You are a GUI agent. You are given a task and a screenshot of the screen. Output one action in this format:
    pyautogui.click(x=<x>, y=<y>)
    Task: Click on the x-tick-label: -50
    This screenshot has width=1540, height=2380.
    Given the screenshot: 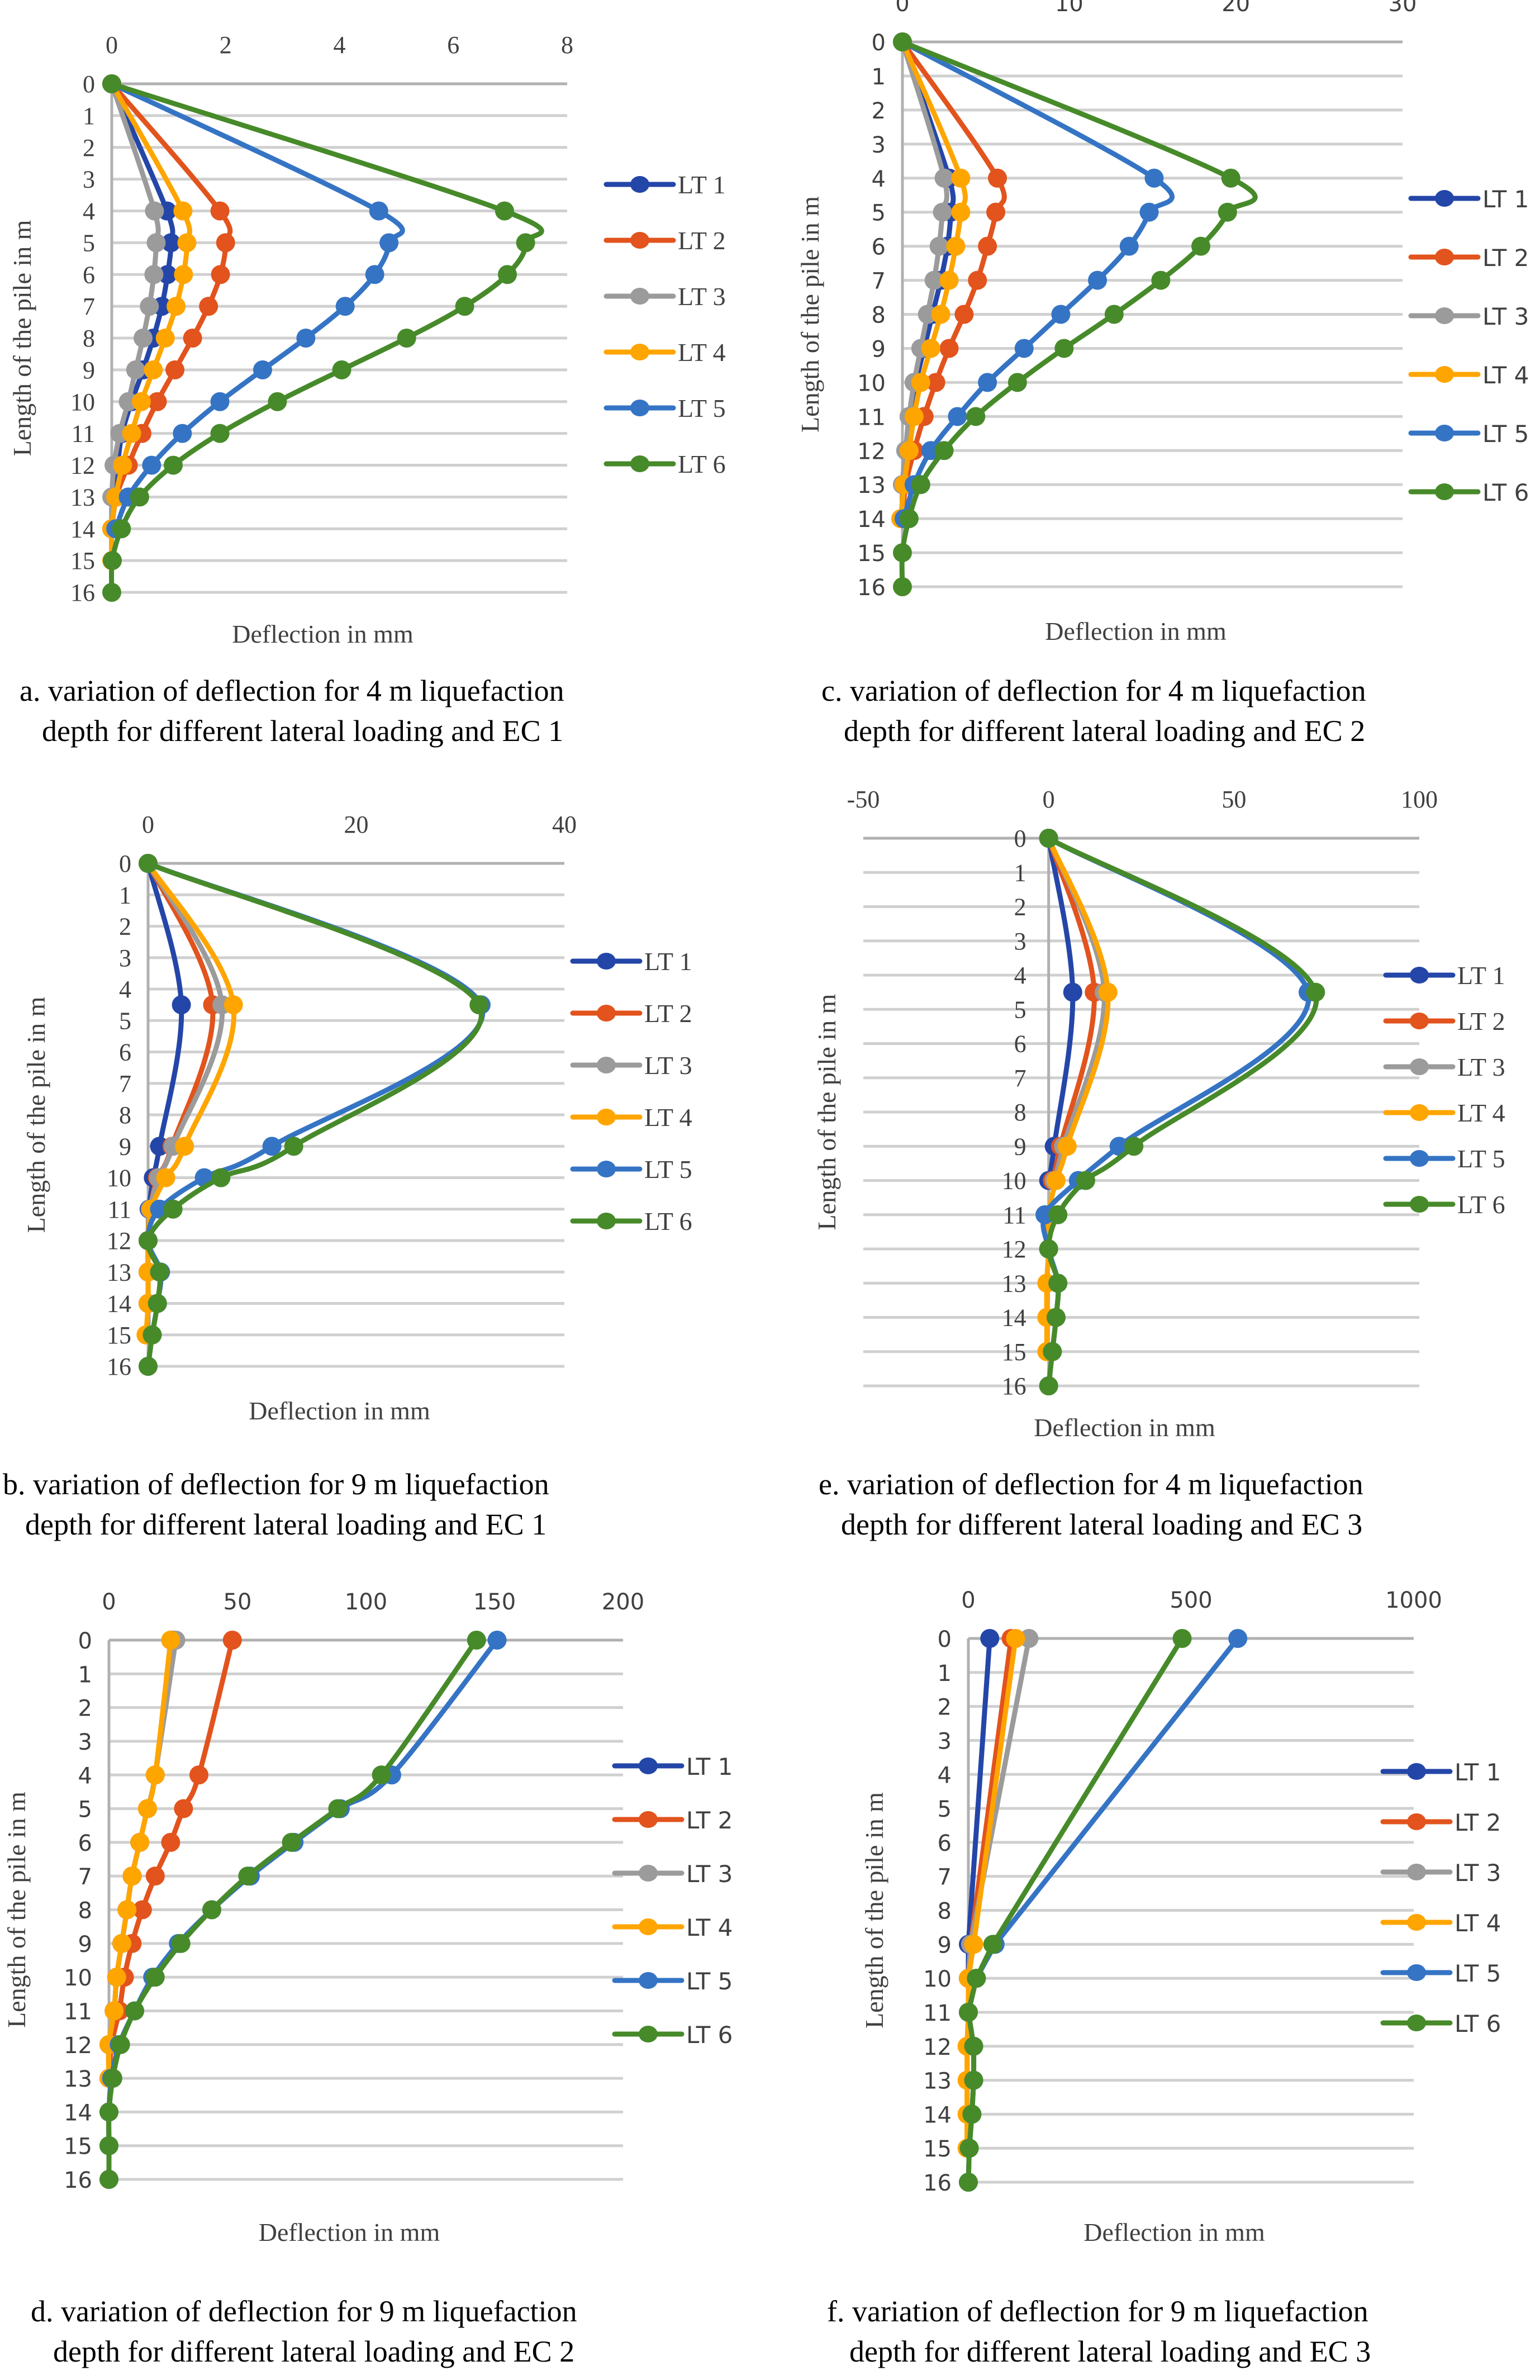 What is the action you would take?
    pyautogui.click(x=864, y=799)
    